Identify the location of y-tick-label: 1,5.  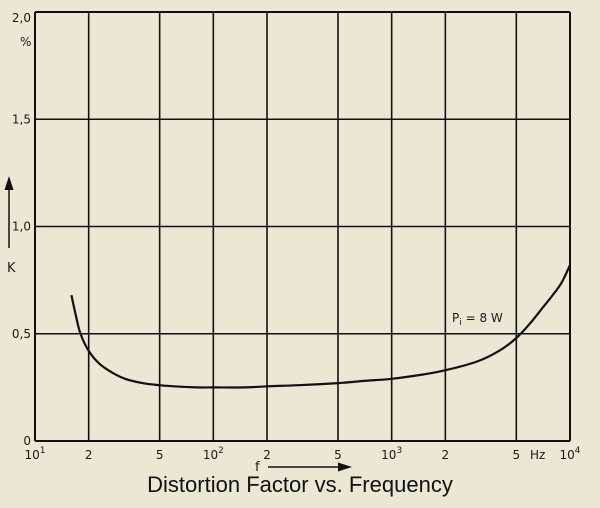
(21, 119).